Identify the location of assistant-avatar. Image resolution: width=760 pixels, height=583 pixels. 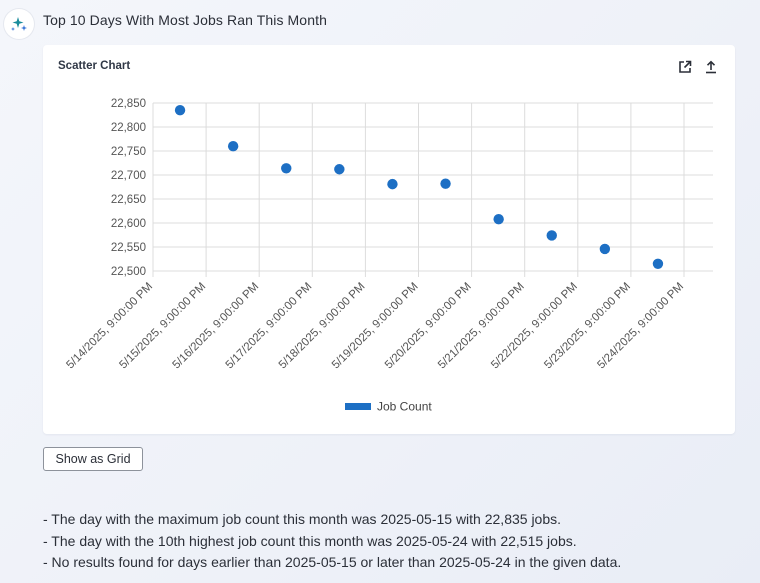
(19, 24).